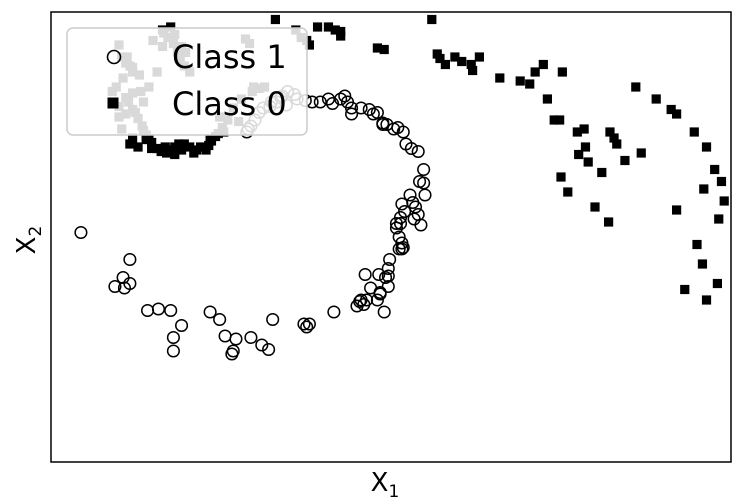  What do you see at coordinates (229, 57) in the screenshot?
I see `legend-class1-label: Class 1` at bounding box center [229, 57].